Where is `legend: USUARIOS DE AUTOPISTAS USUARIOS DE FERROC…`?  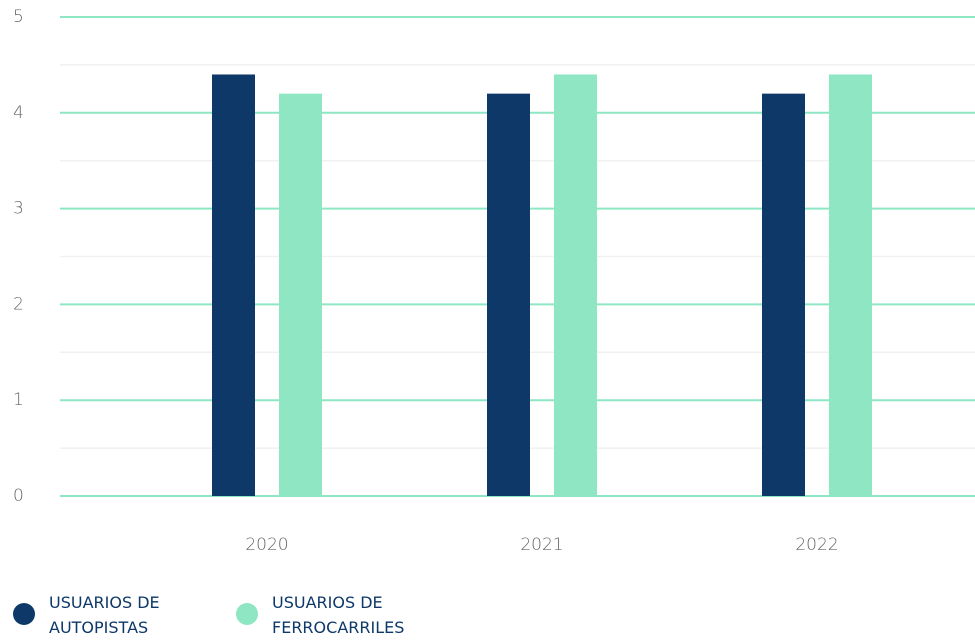
legend: USUARIOS DE AUTOPISTAS USUARIOS DE FERROC… is located at coordinates (487, 615).